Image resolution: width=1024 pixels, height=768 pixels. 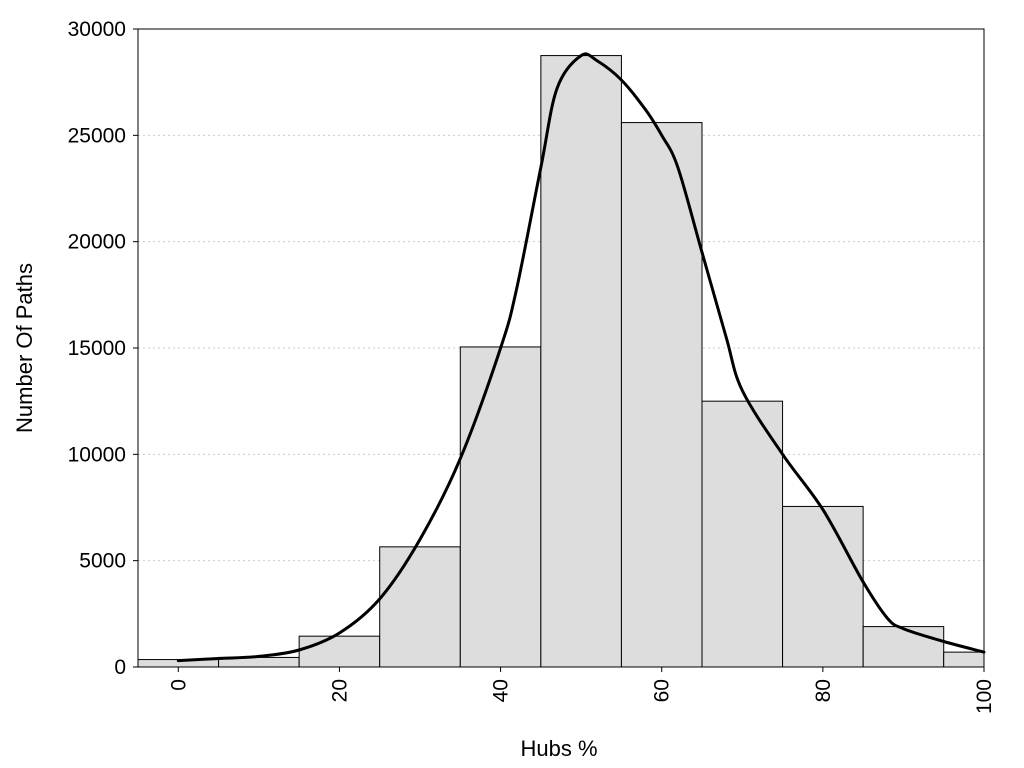 I want to click on y-axis-ticks: 0 5000 10000 15000 20000 25000 30000, so click(x=103, y=348).